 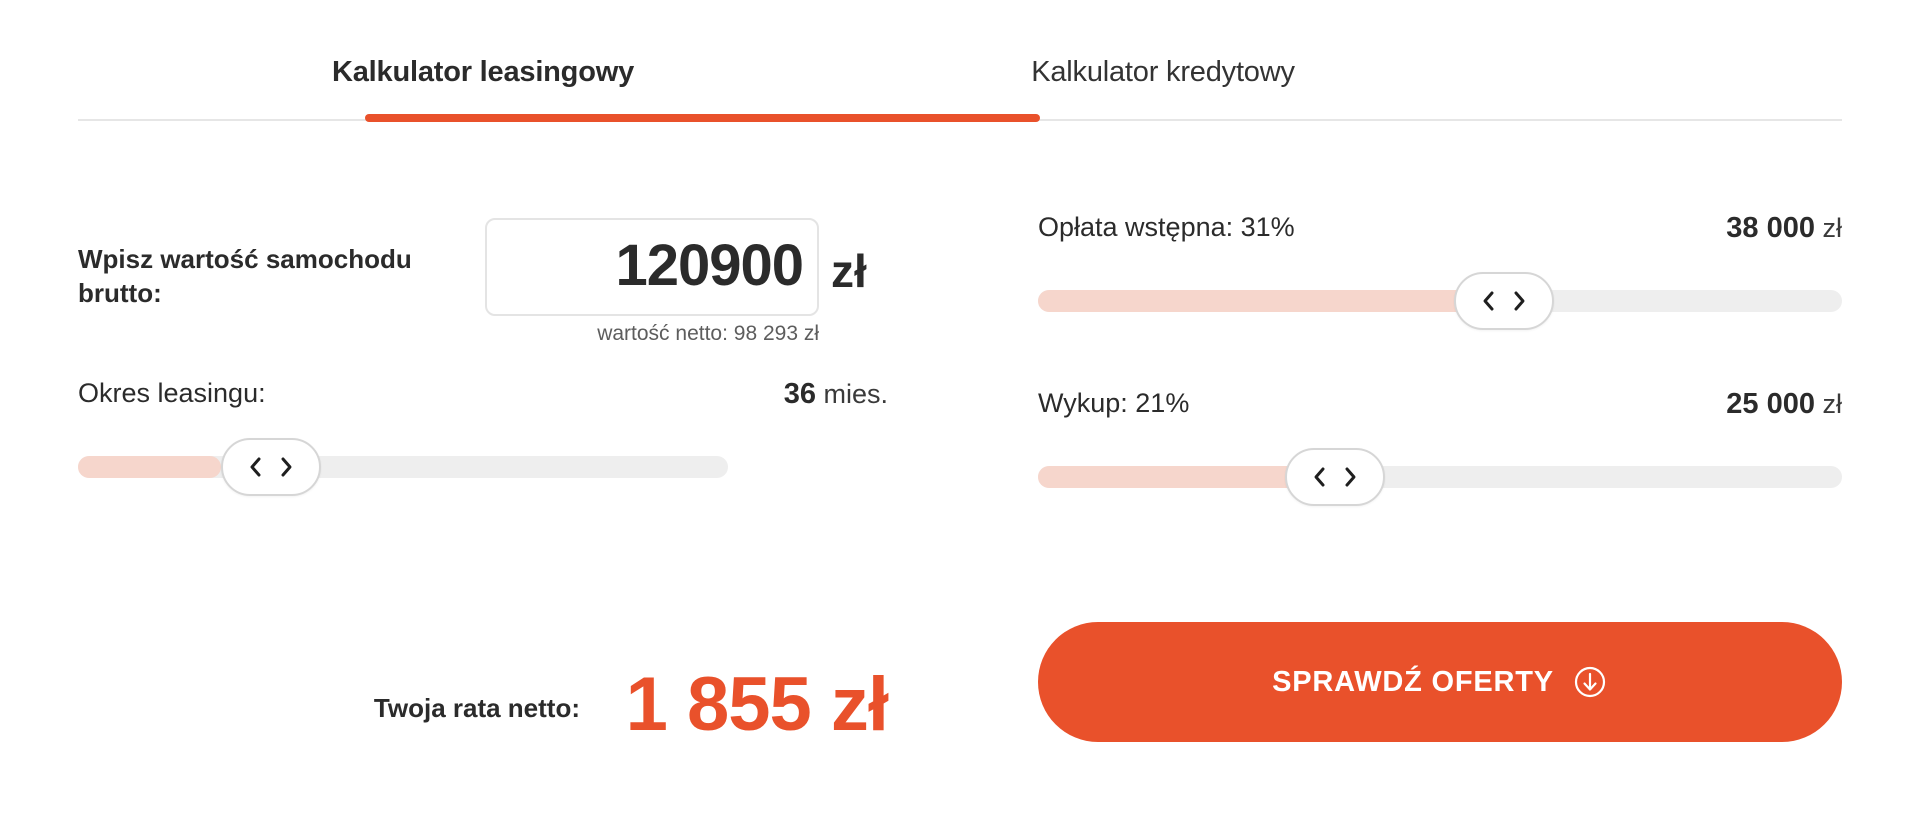 What do you see at coordinates (483, 72) in the screenshot?
I see `tab-kalkulator-leasingowy: Kalkulator leasingowy` at bounding box center [483, 72].